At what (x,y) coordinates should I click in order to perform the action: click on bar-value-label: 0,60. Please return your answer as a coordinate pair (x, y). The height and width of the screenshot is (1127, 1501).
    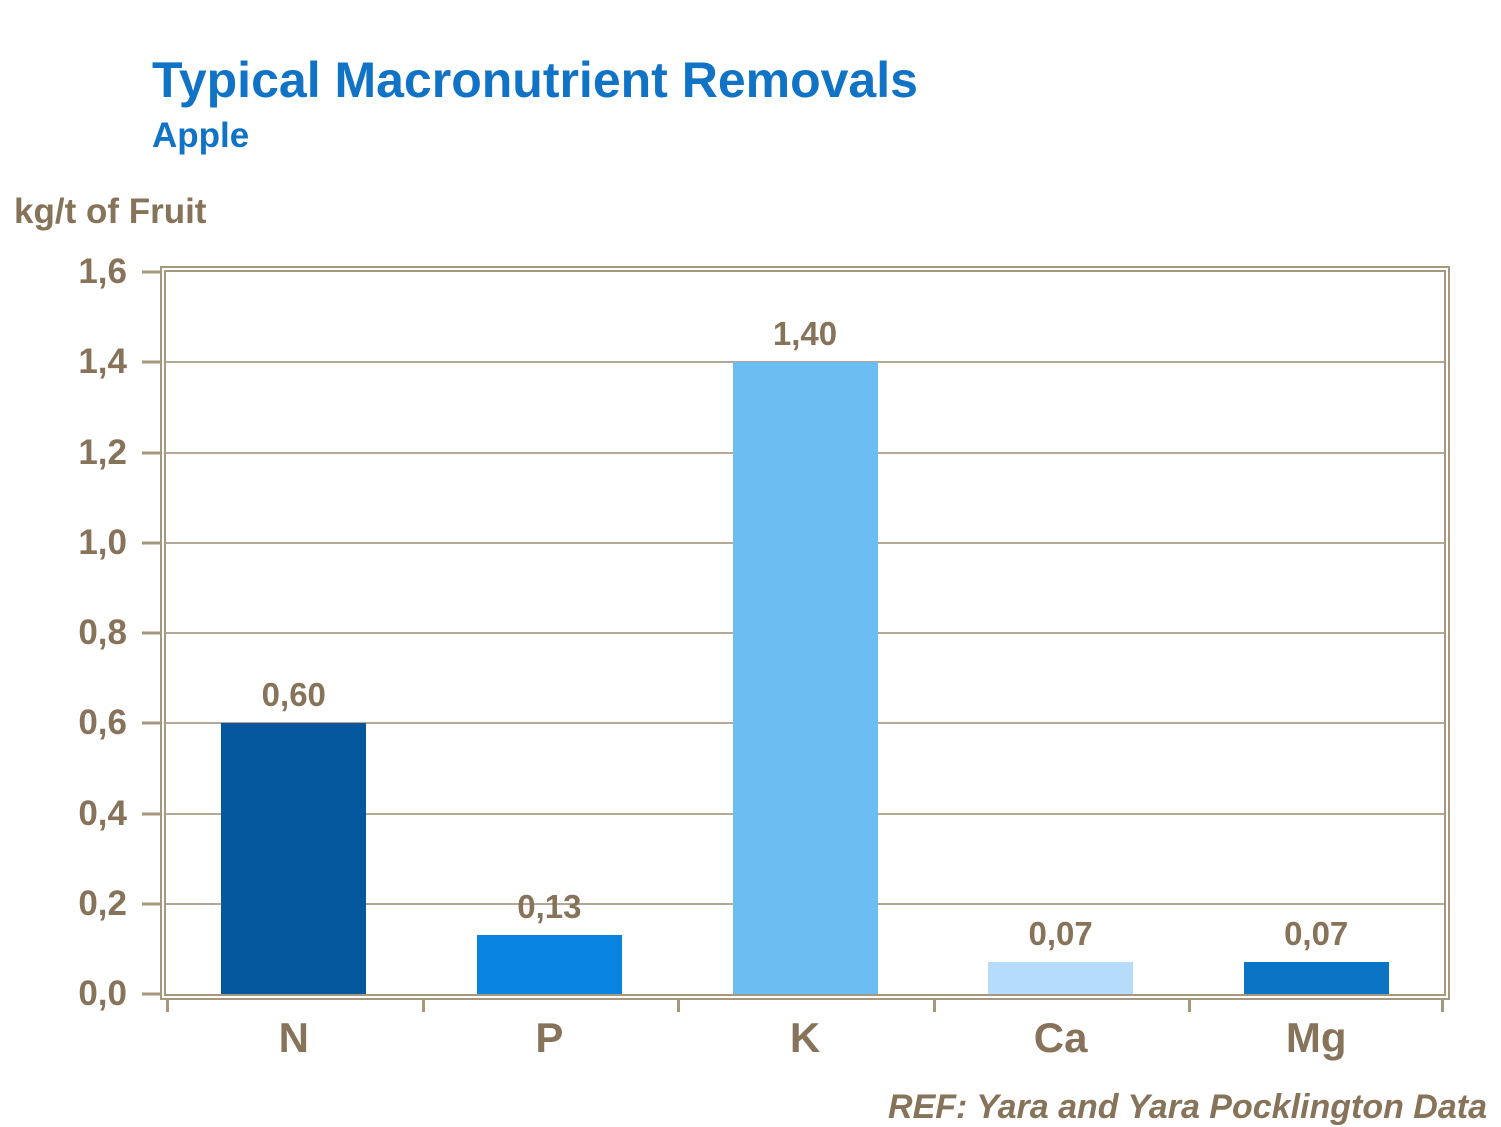
    Looking at the image, I should click on (293, 695).